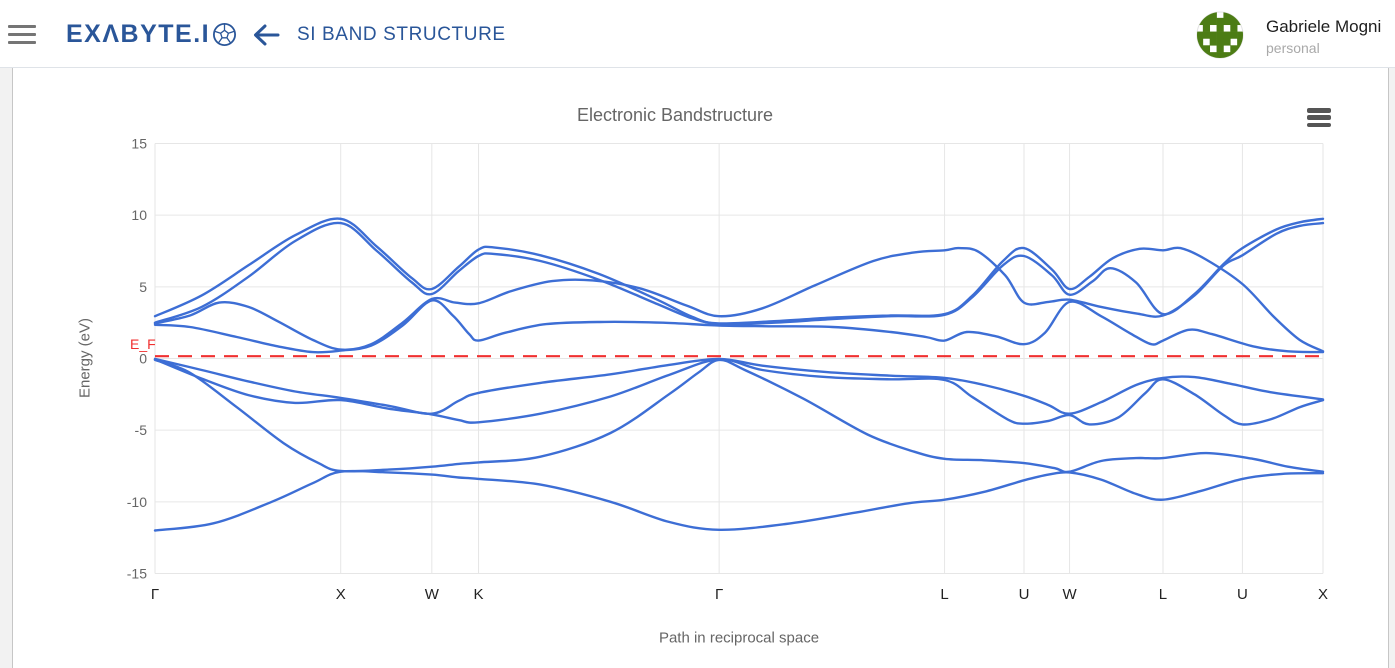 The width and height of the screenshot is (1395, 668). What do you see at coordinates (143, 287) in the screenshot?
I see `y-tick-label: 5` at bounding box center [143, 287].